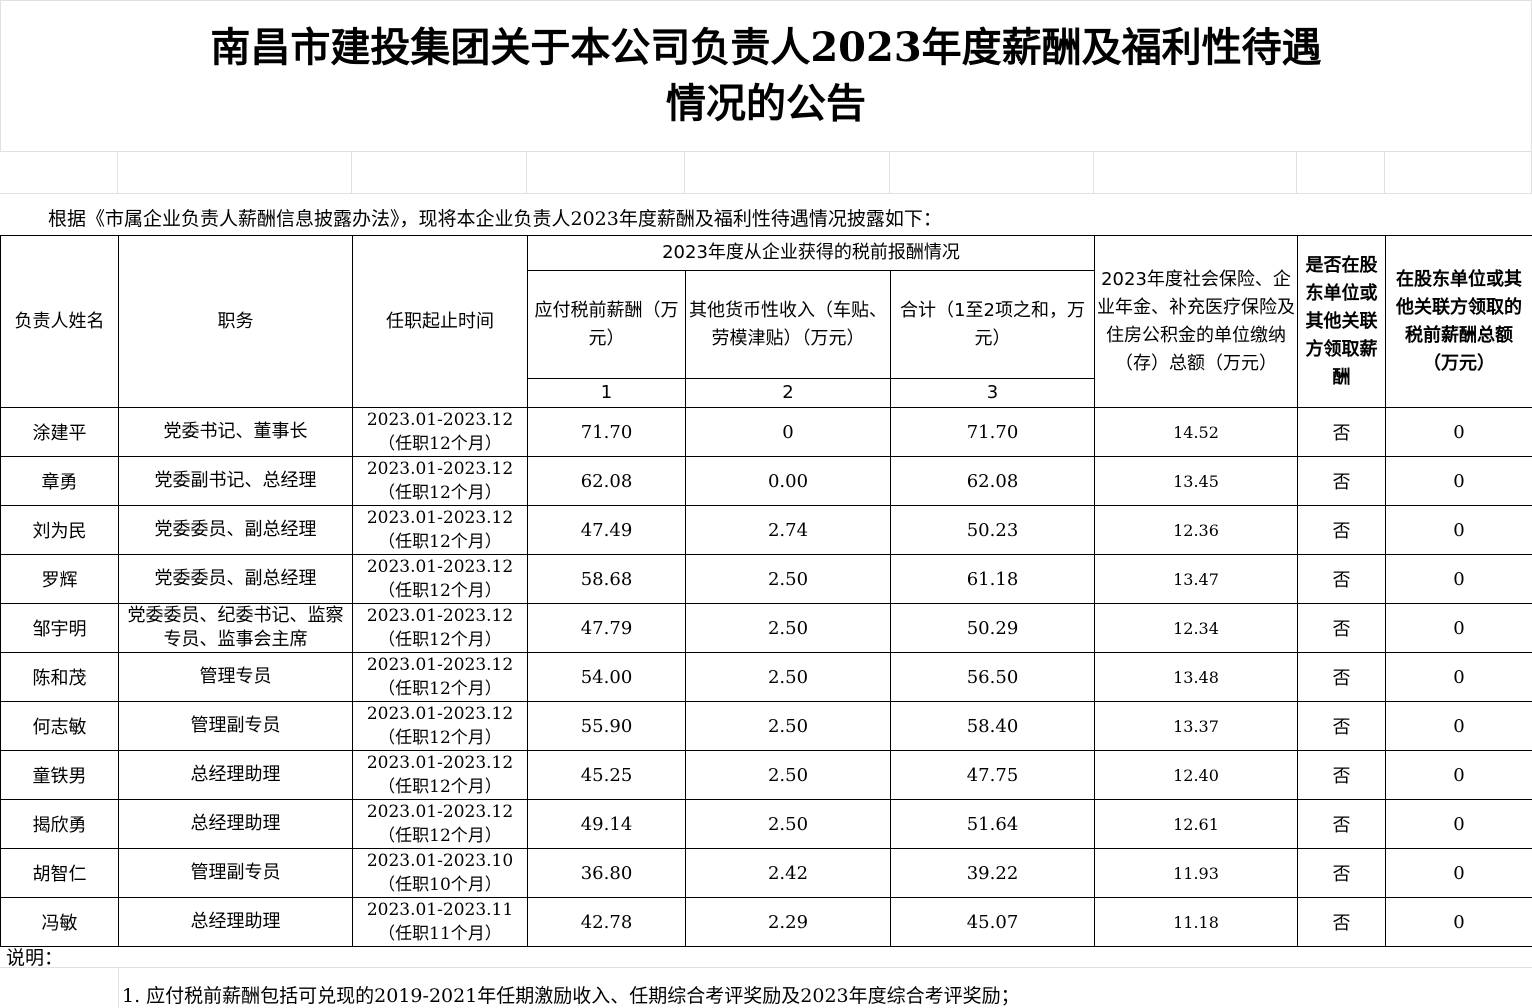  What do you see at coordinates (1196, 775) in the screenshot?
I see `cell-insurance: 12.40` at bounding box center [1196, 775].